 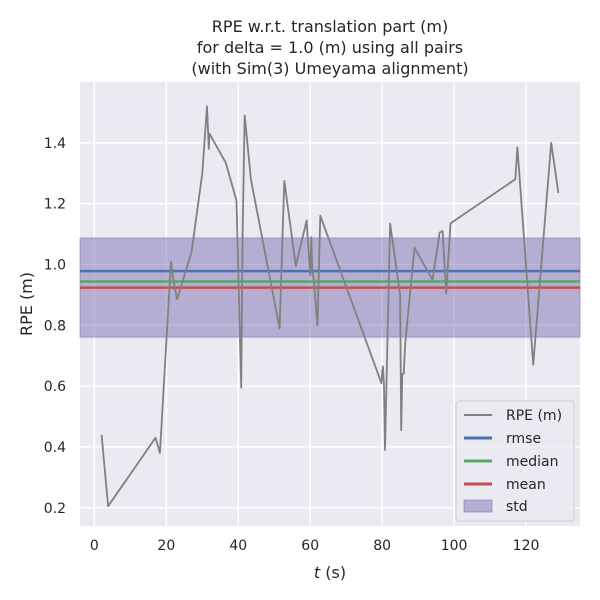 I want to click on legend-std-label: std, so click(x=517, y=507).